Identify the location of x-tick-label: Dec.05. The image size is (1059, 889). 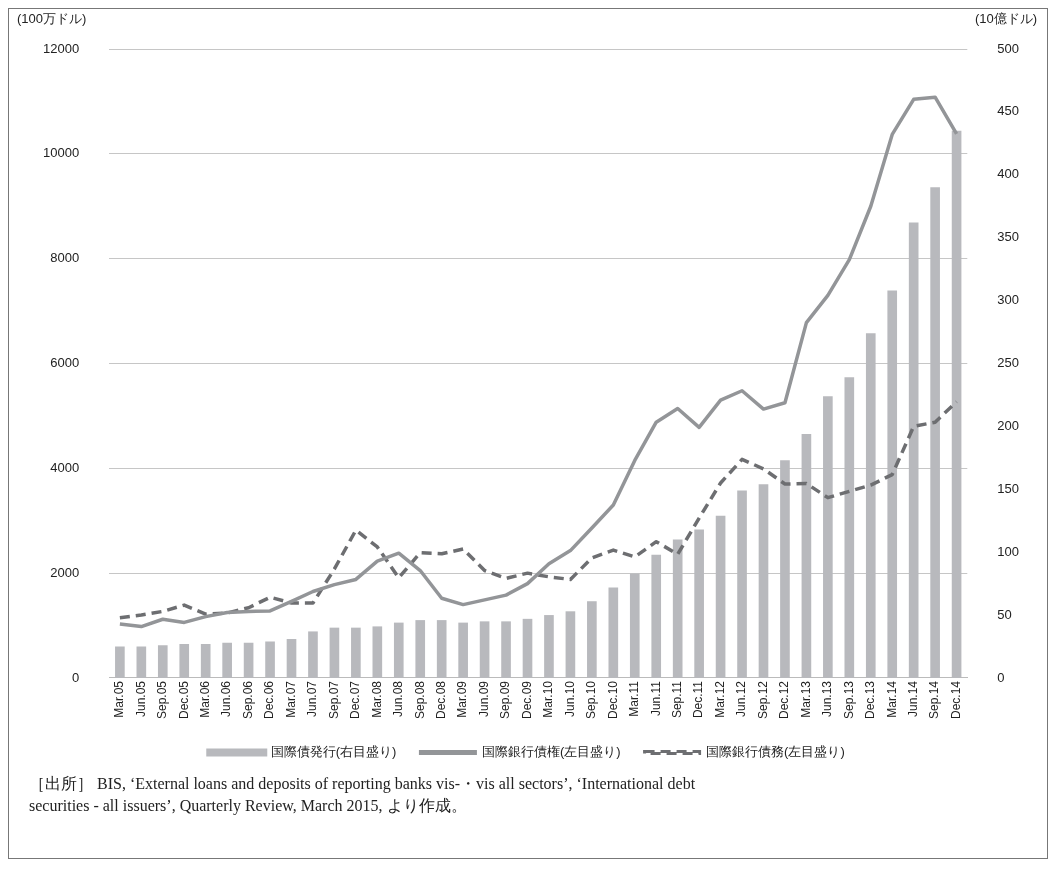
(183, 699).